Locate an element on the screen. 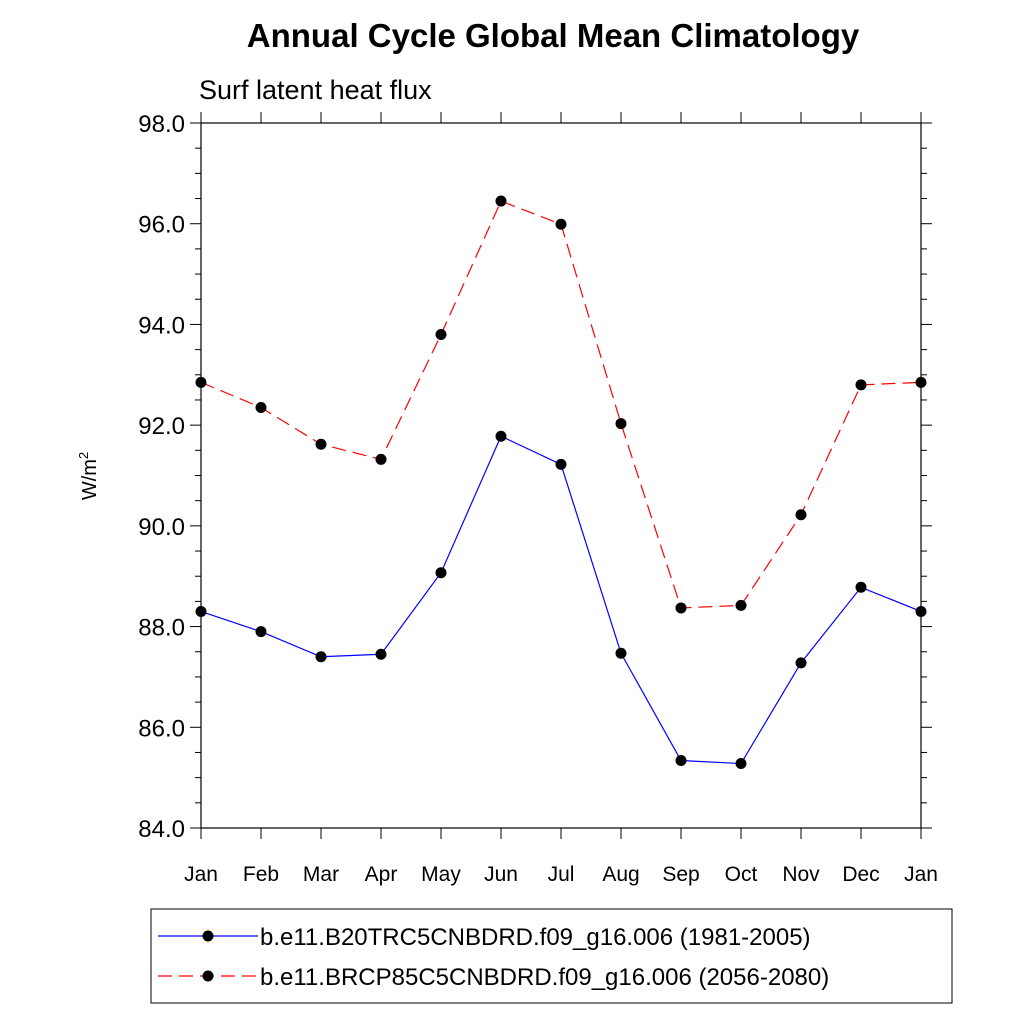 The image size is (1024, 1024). y-tick-label: 94.0 is located at coordinates (161, 325).